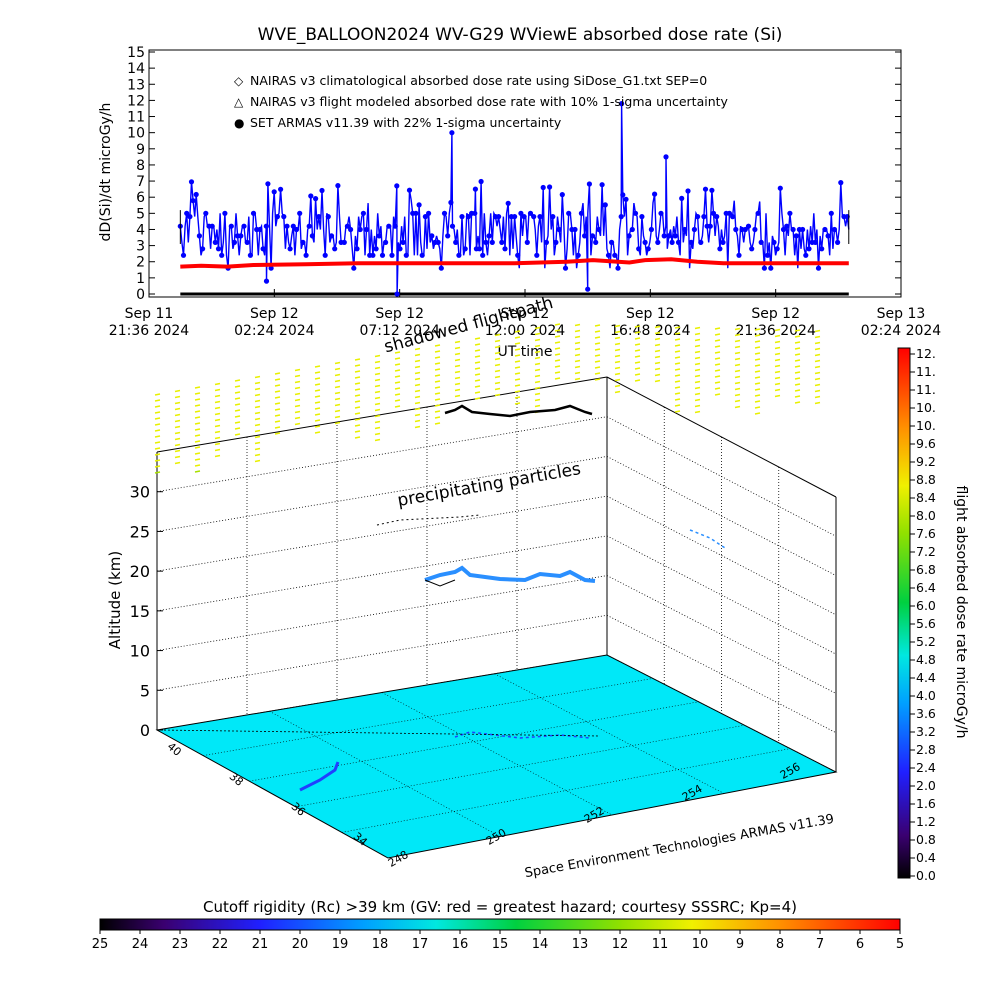 This screenshot has height=1000, width=1000. I want to click on floor-grid-line, so click(474, 741).